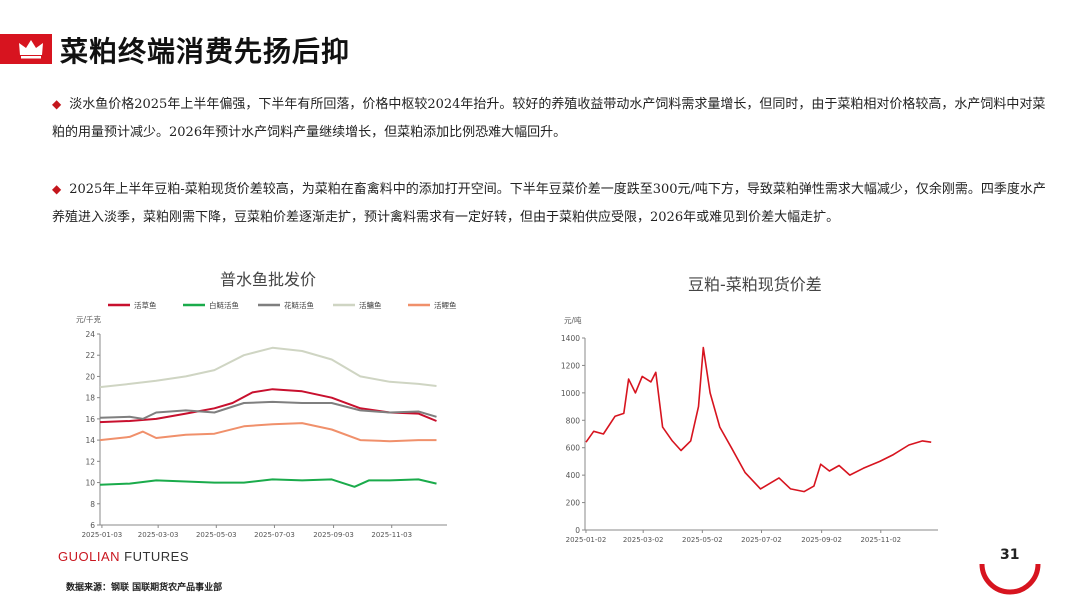  What do you see at coordinates (333, 535) in the screenshot?
I see `x-tick-label: 2025-09-03` at bounding box center [333, 535].